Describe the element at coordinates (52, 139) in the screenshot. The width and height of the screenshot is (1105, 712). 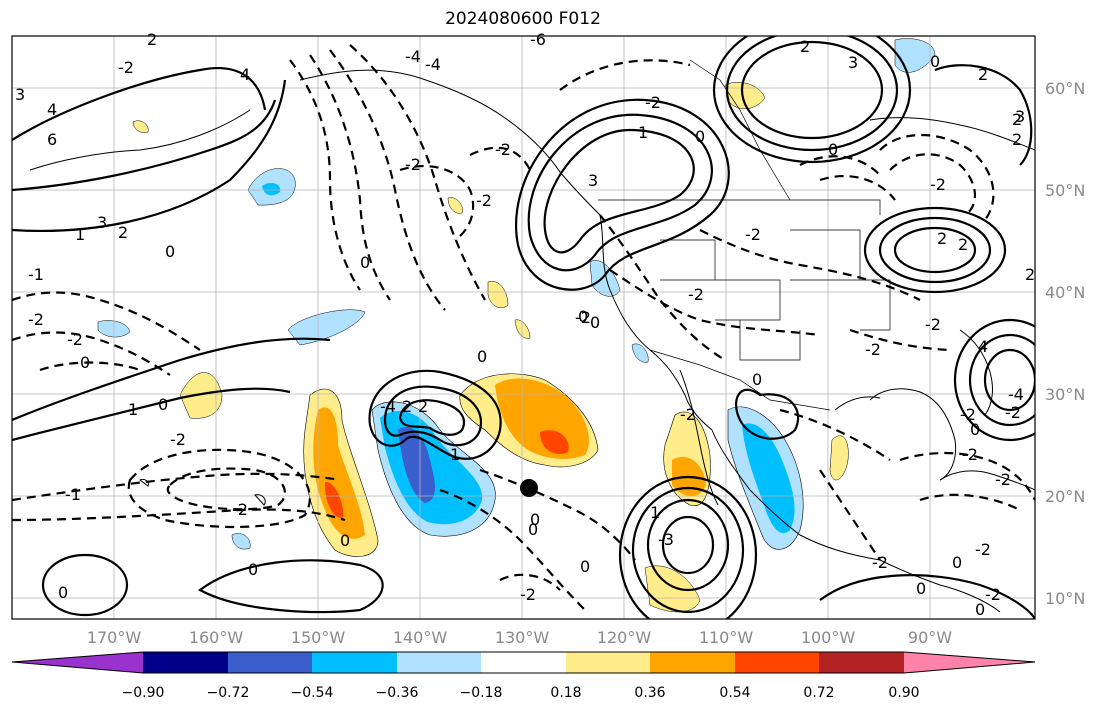
I see `contour-label: 6` at that location.